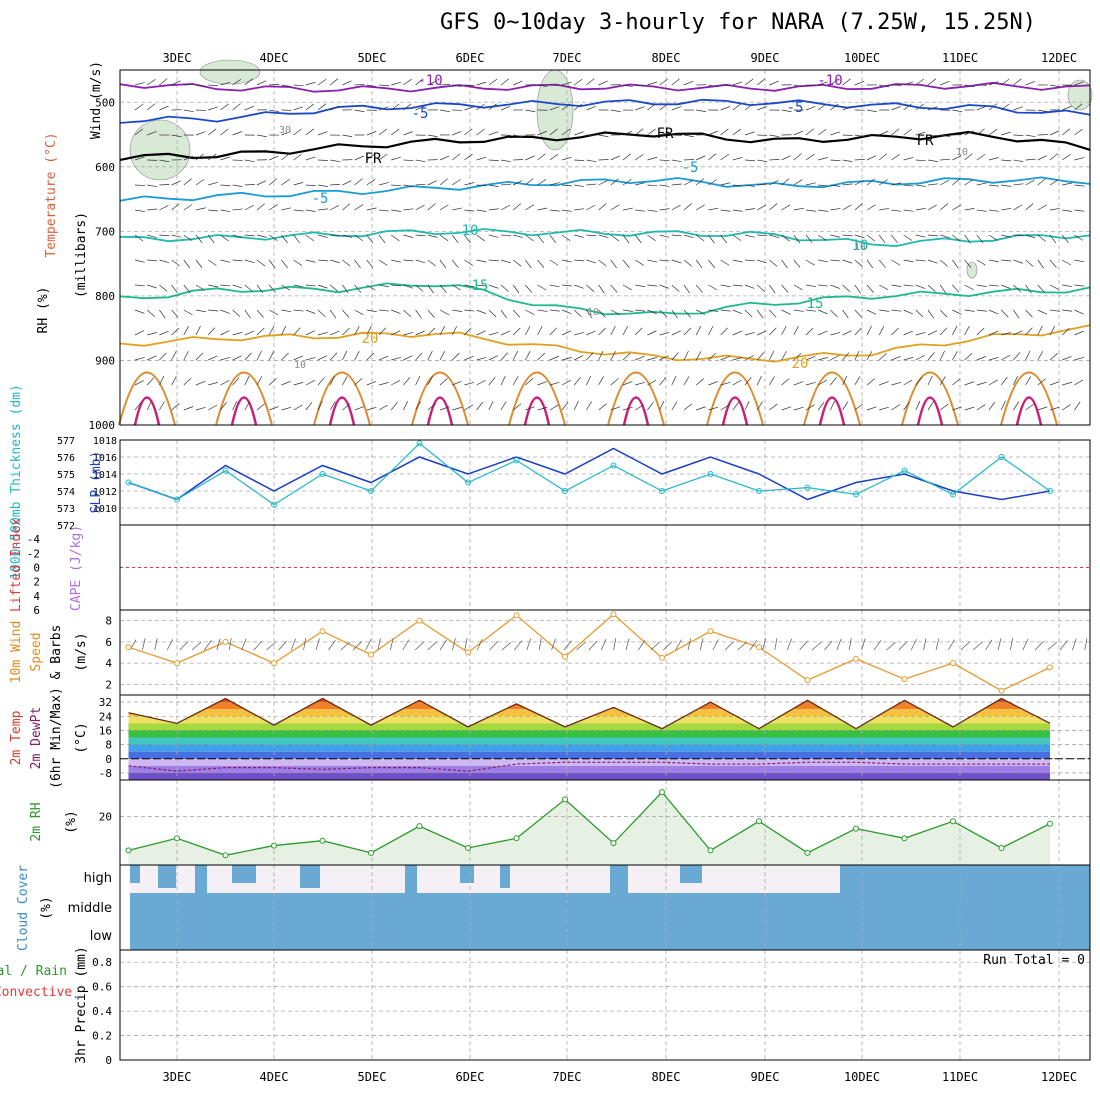 The width and height of the screenshot is (1100, 1100). What do you see at coordinates (105, 475) in the screenshot?
I see `slp-tick-label: 1014` at bounding box center [105, 475].